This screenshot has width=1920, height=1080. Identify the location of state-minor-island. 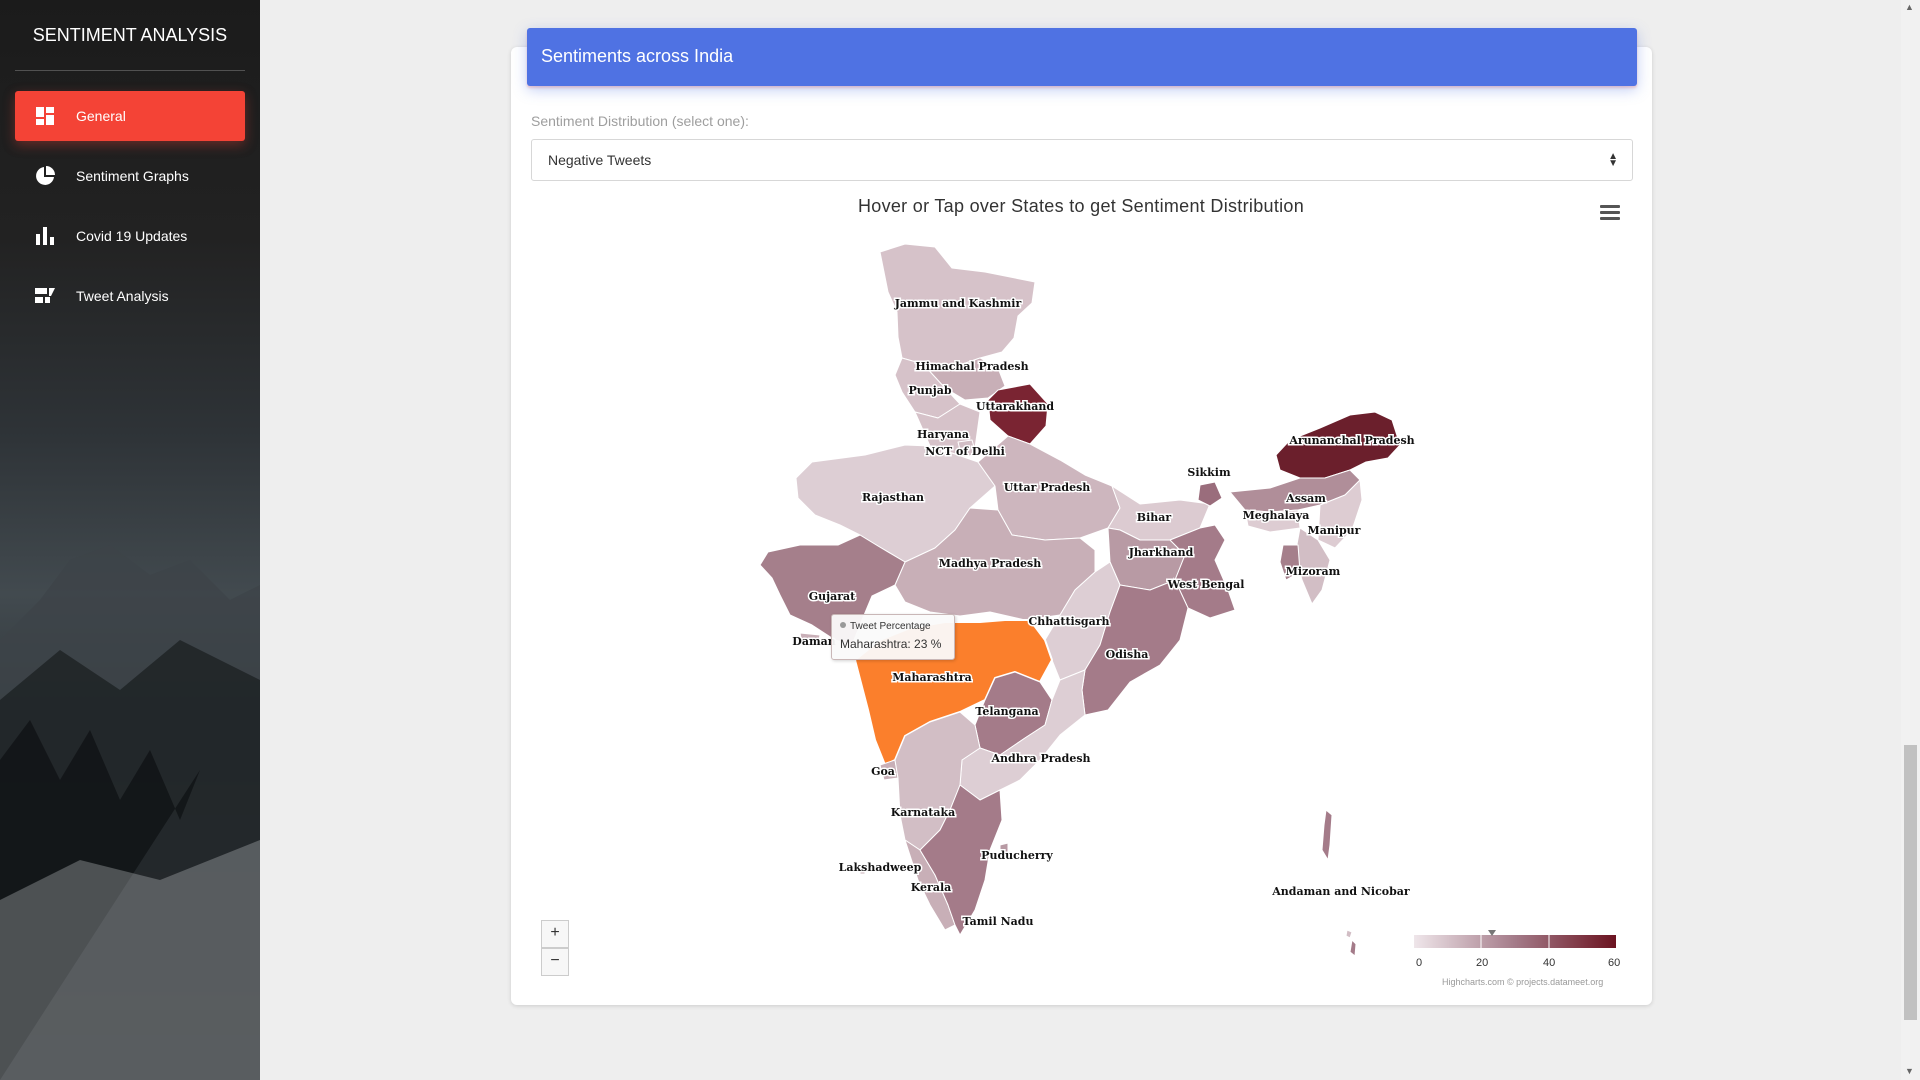
(1349, 934).